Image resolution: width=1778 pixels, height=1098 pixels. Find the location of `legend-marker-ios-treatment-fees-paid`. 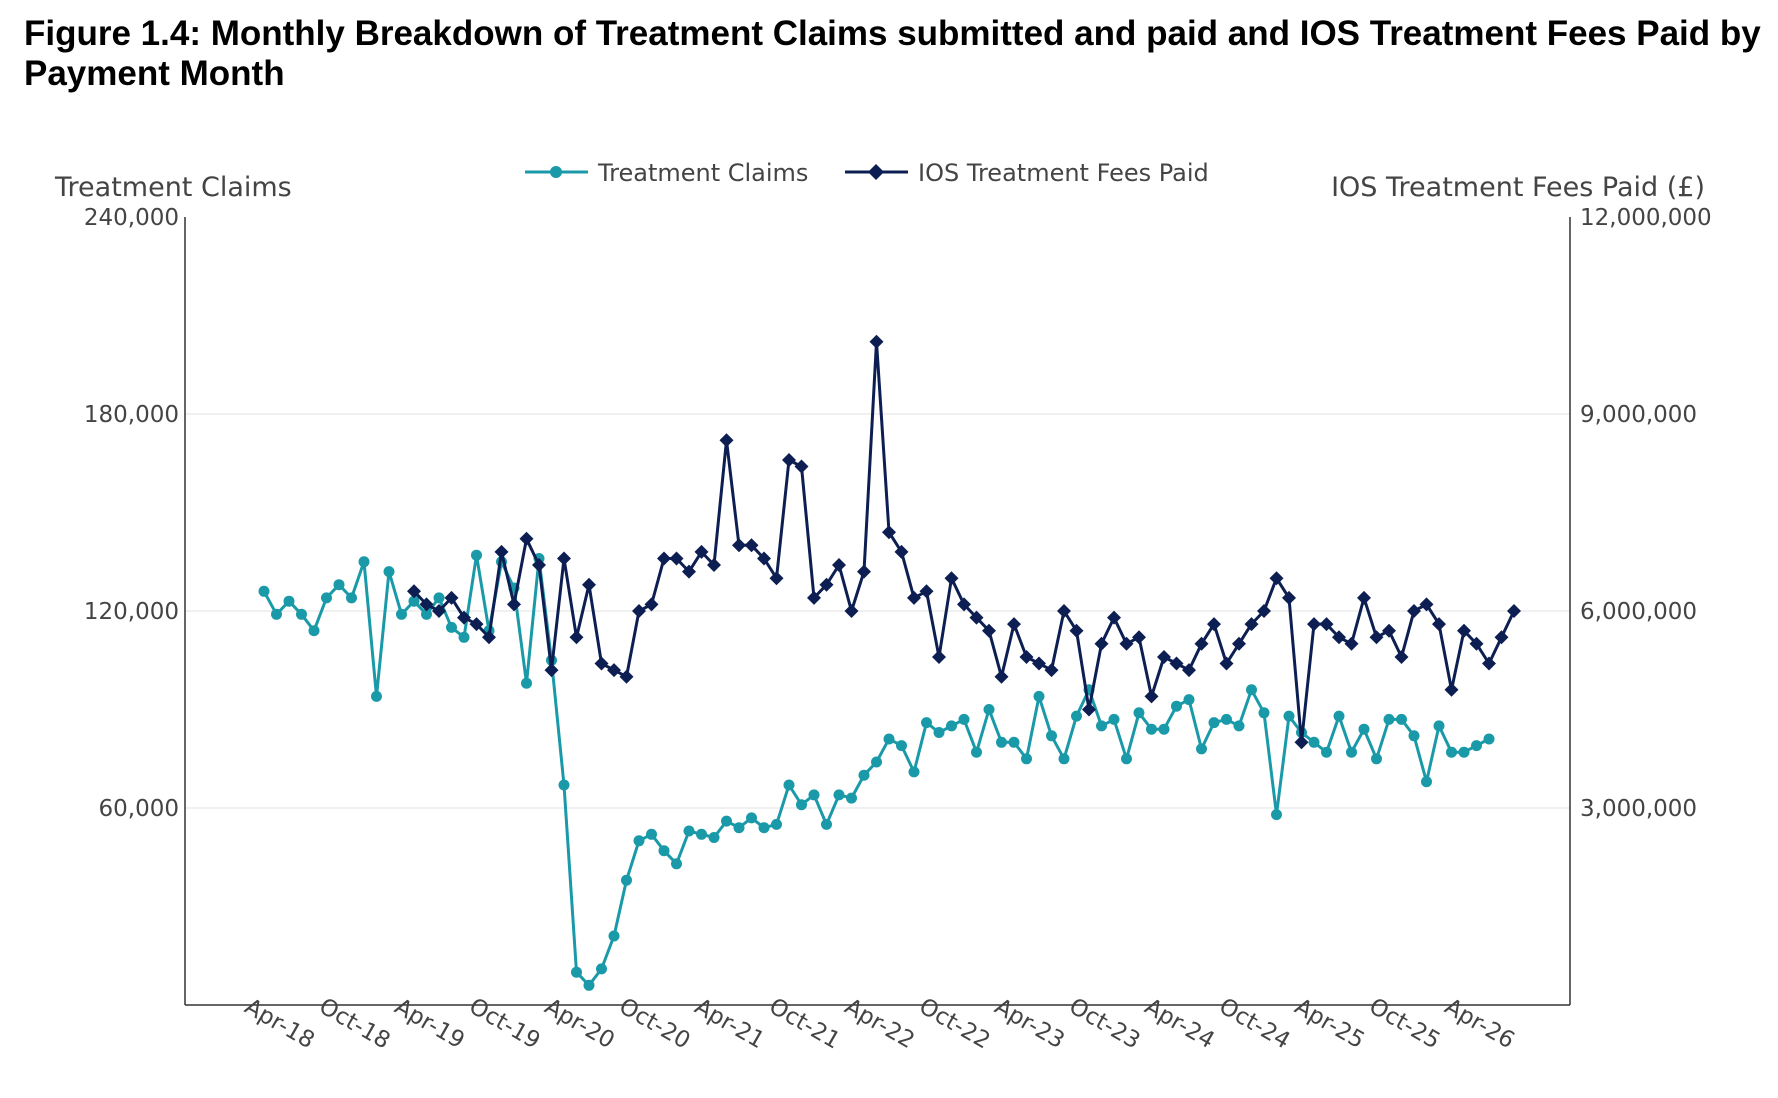

legend-marker-ios-treatment-fees-paid is located at coordinates (876, 172).